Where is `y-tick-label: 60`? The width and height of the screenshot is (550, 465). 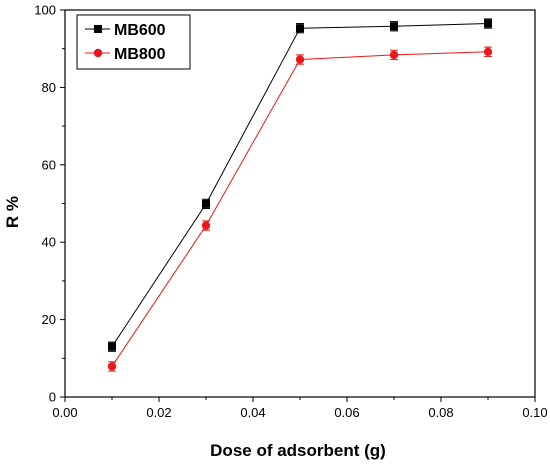 y-tick-label: 60 is located at coordinates (49, 164).